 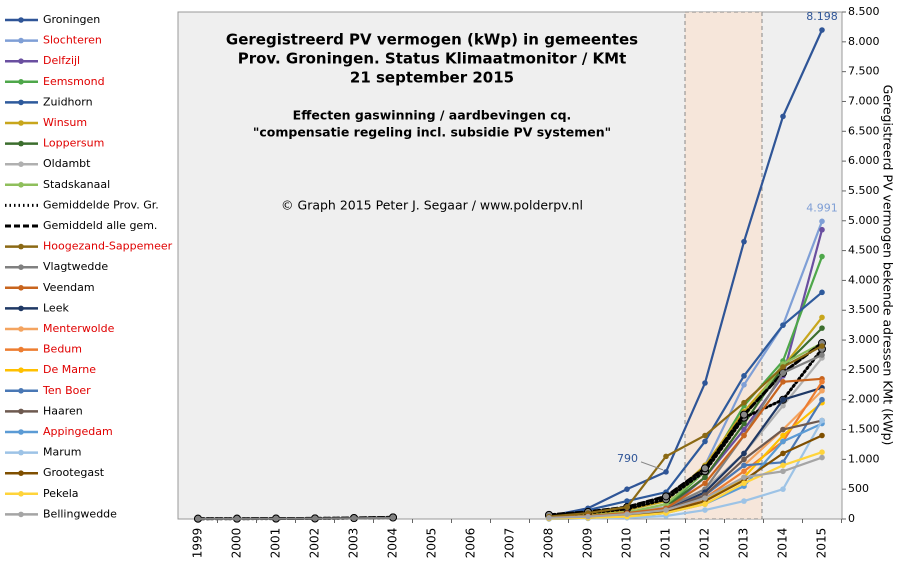 I want to click on y-tick-label: 4.500, so click(x=864, y=250).